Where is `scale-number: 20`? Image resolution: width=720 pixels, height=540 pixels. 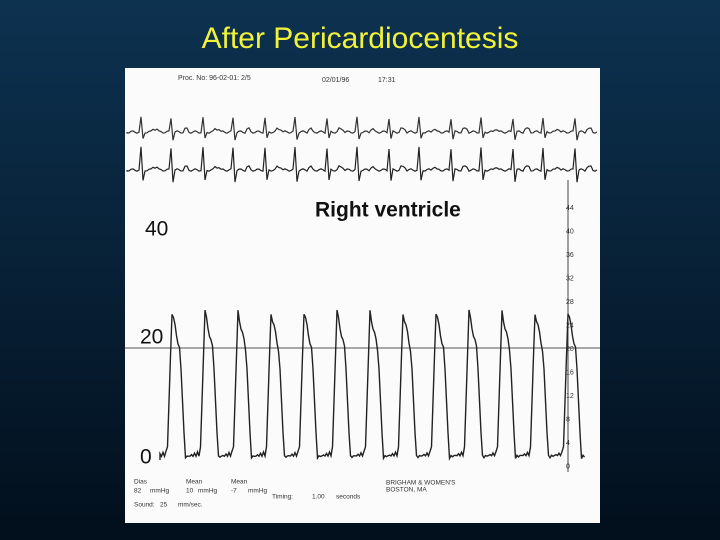 scale-number: 20 is located at coordinates (570, 349).